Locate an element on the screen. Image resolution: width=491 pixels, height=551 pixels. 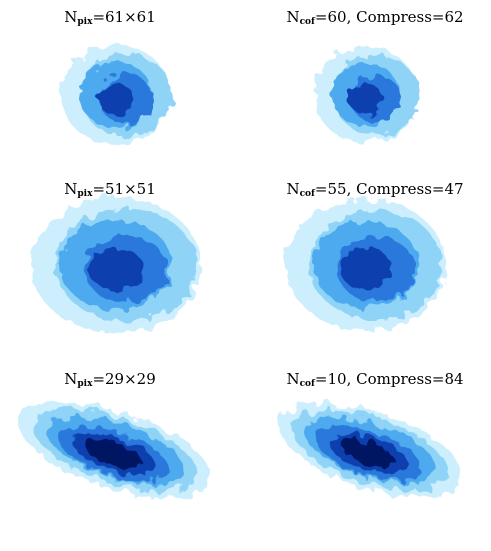
title-rest: =51×51 is located at coordinates (124, 189).